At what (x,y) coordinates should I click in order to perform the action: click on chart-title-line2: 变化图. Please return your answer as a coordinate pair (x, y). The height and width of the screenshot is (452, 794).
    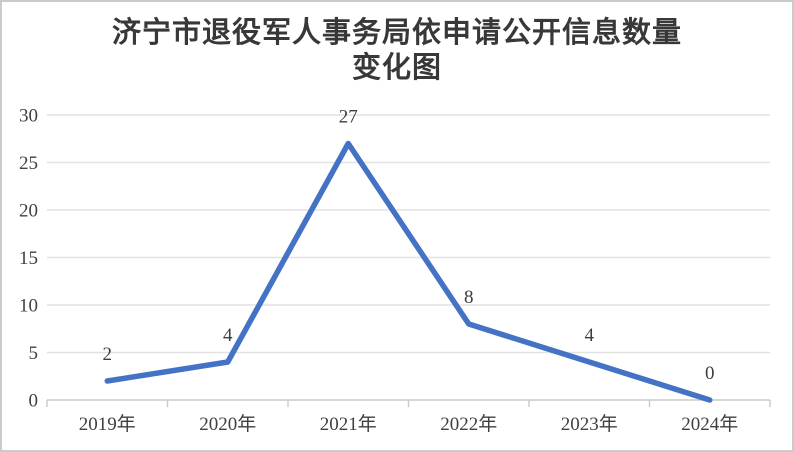
    Looking at the image, I should click on (396, 68).